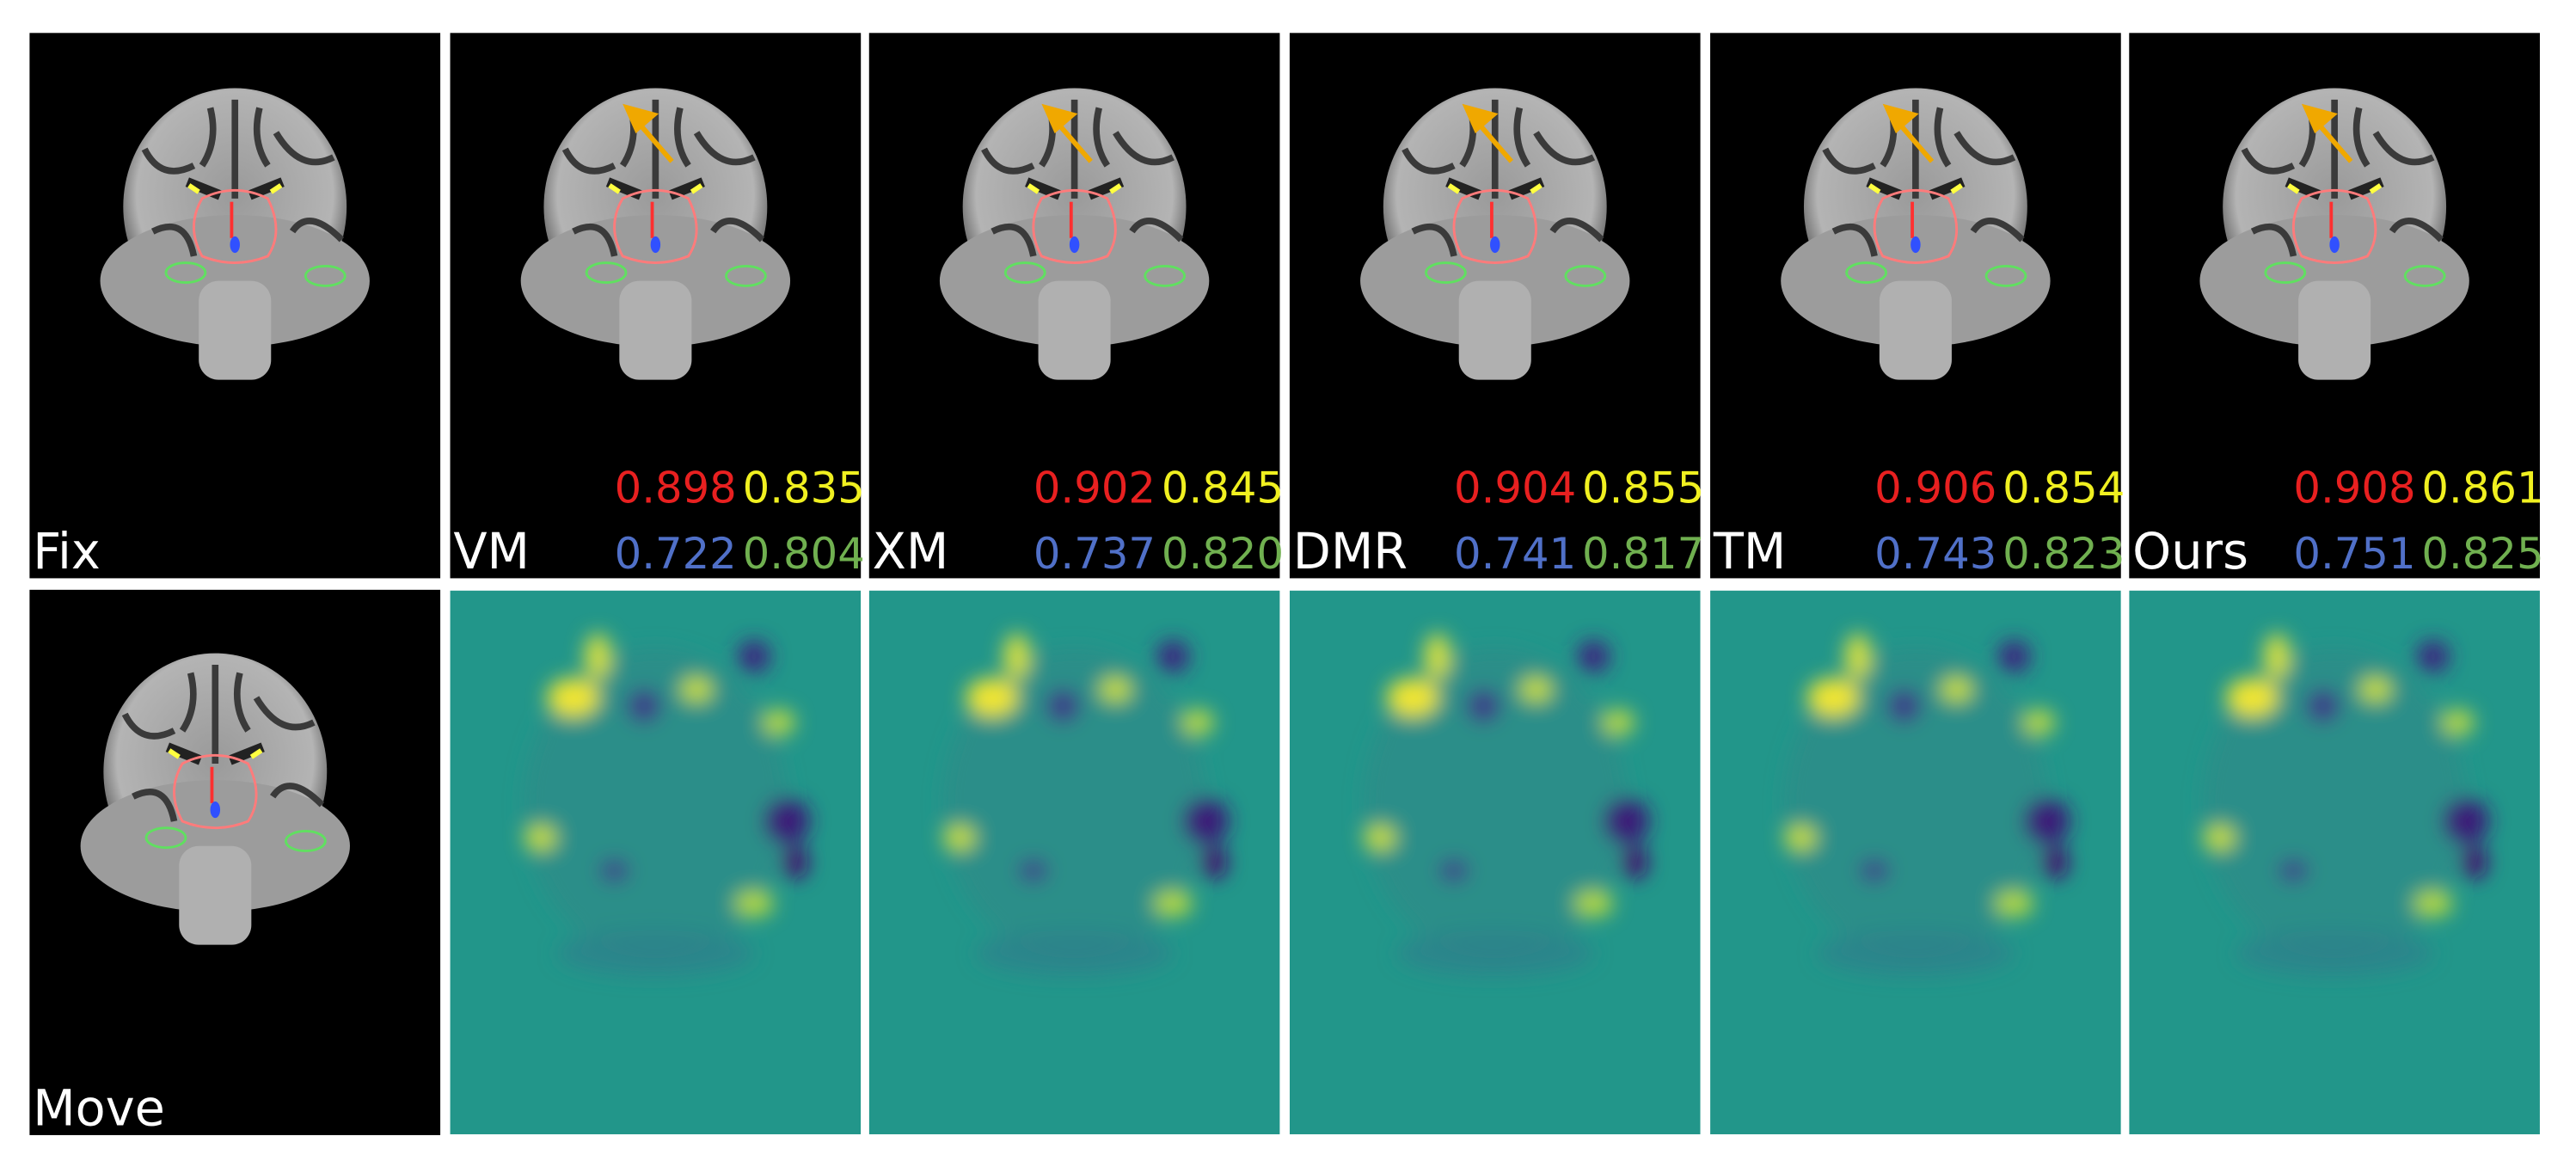  What do you see at coordinates (1935, 488) in the screenshot?
I see `dice-score: 0.906` at bounding box center [1935, 488].